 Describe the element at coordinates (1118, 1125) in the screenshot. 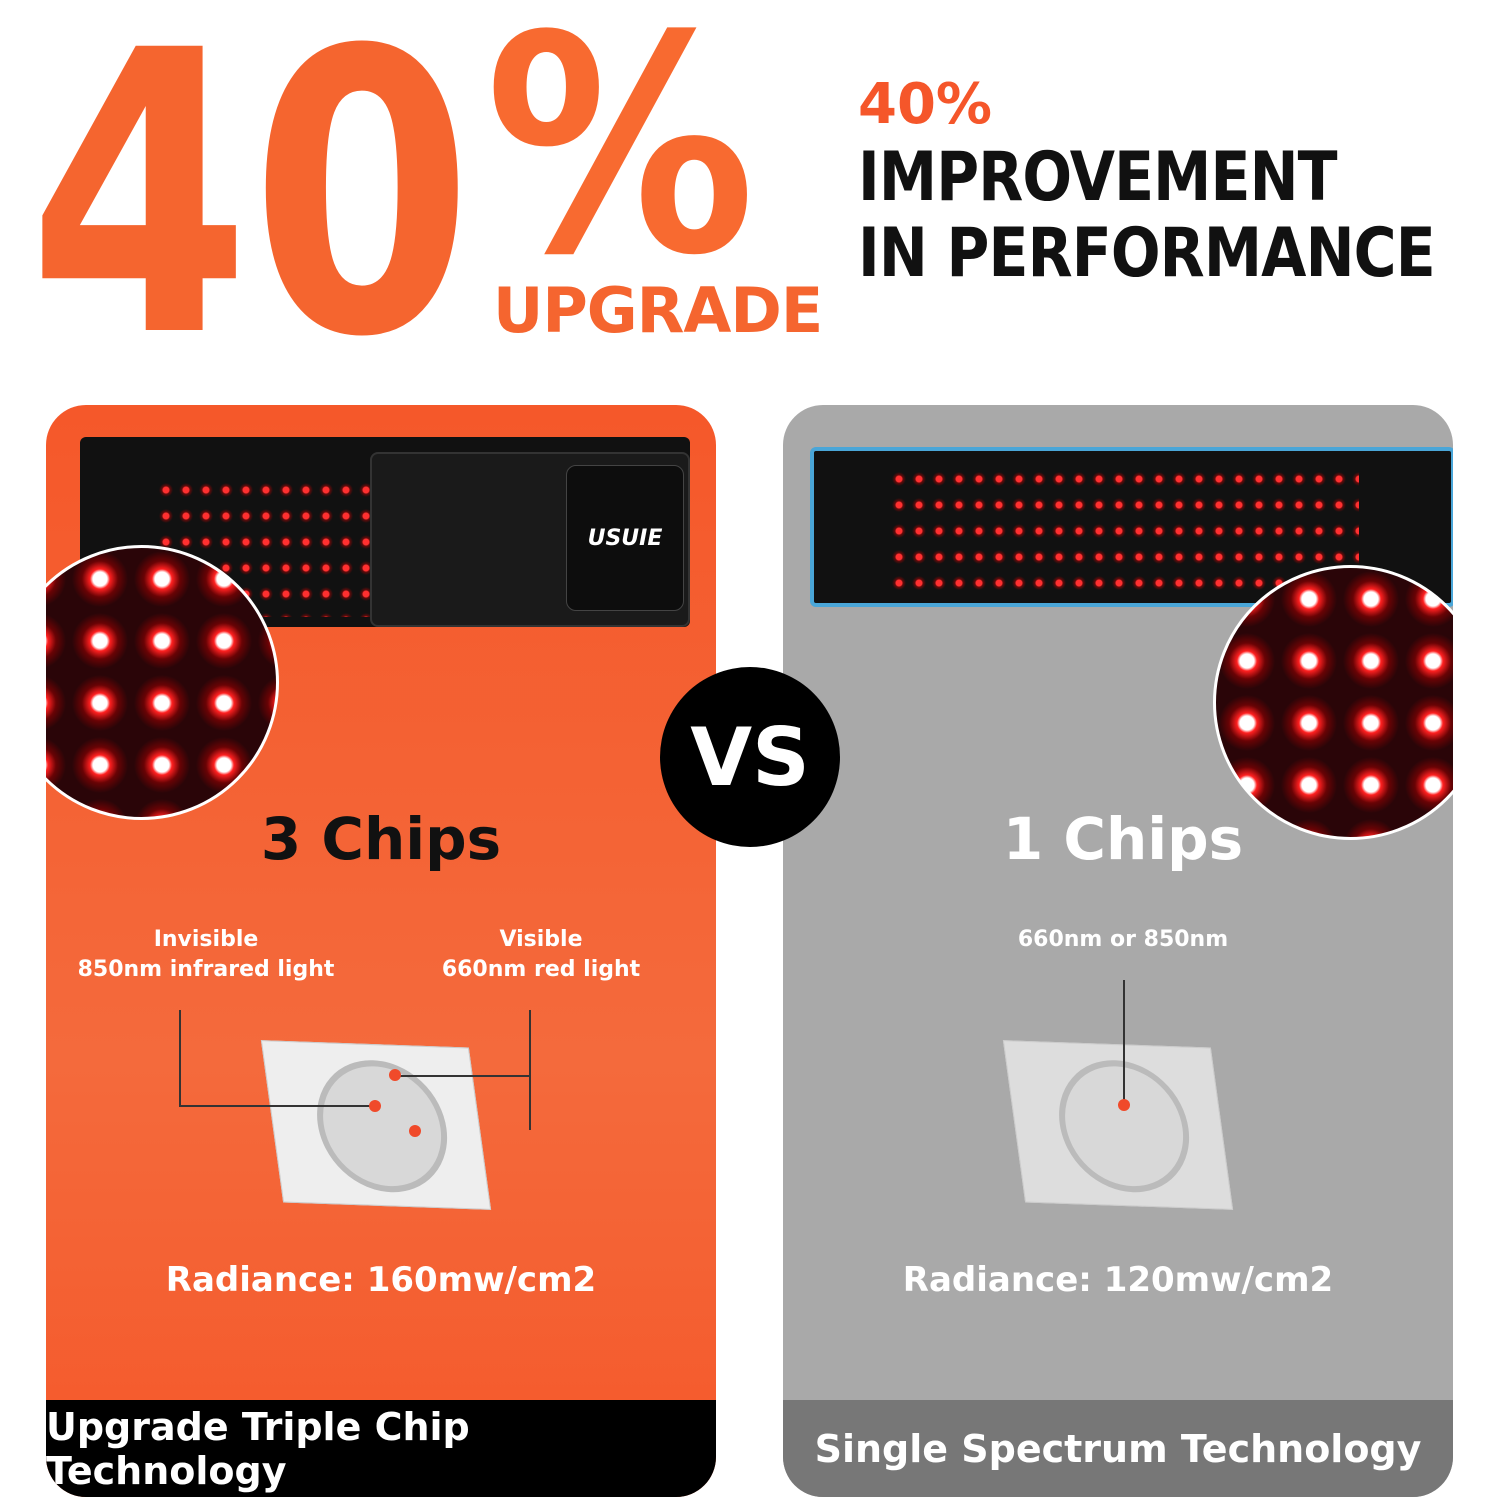

I see `single-chip-image` at that location.